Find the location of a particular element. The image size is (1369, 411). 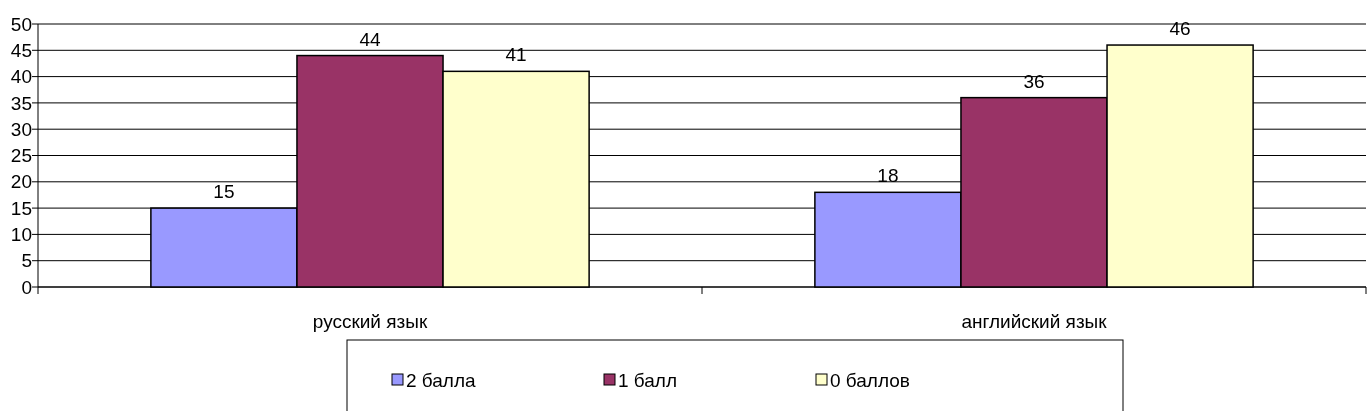

data-label: 44 is located at coordinates (370, 39).